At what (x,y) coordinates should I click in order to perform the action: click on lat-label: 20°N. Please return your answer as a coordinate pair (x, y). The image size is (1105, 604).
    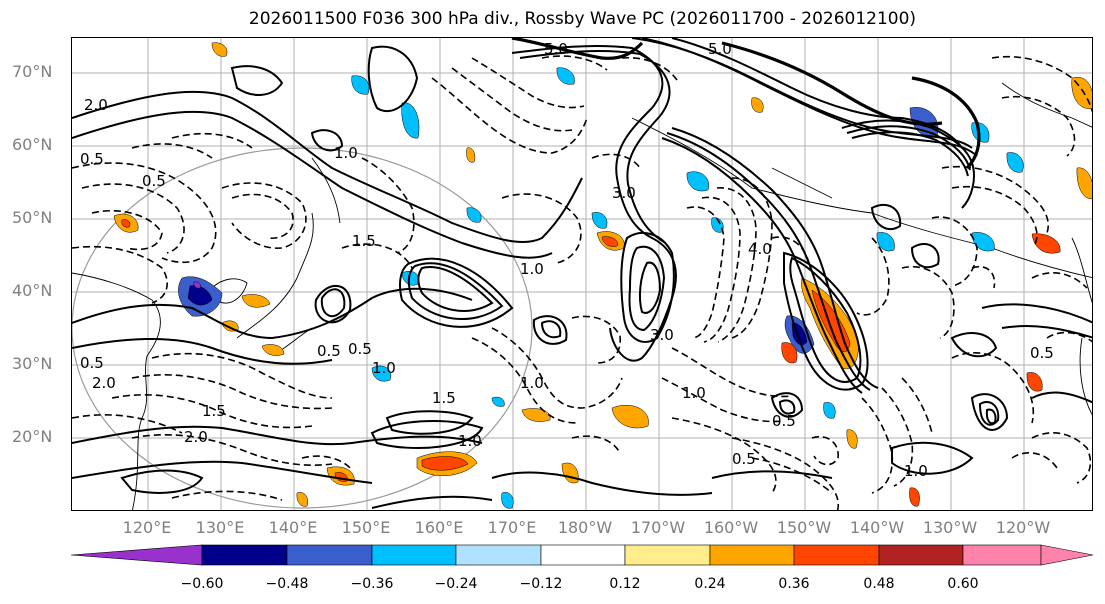
    Looking at the image, I should click on (32, 436).